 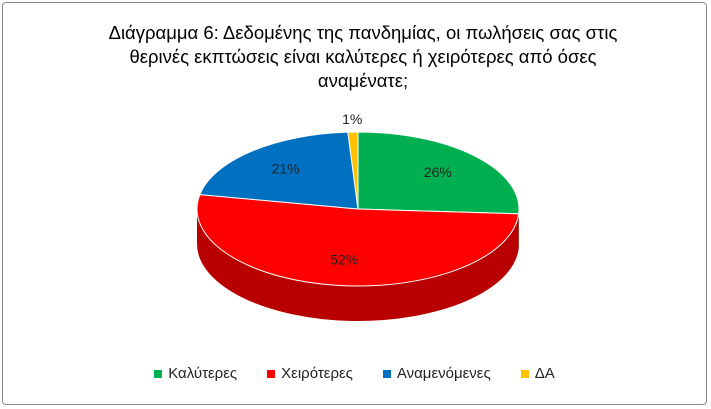 I want to click on data-label: 26%, so click(x=438, y=172).